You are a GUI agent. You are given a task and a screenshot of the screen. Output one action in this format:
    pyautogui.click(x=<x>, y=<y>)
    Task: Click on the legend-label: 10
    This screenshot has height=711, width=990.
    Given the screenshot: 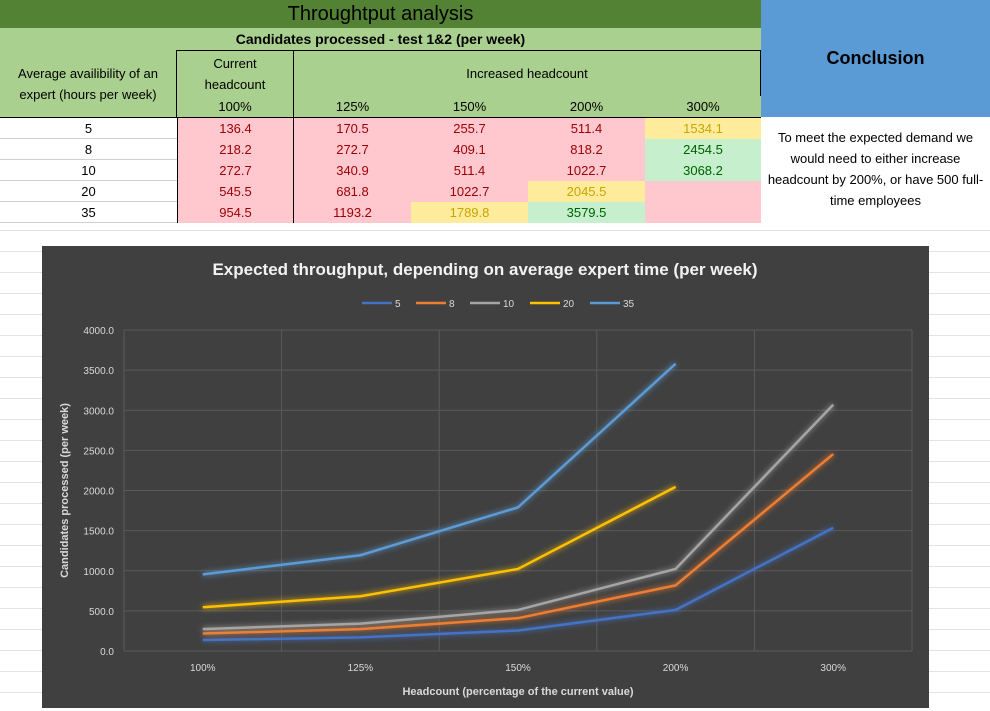 What is the action you would take?
    pyautogui.click(x=509, y=304)
    